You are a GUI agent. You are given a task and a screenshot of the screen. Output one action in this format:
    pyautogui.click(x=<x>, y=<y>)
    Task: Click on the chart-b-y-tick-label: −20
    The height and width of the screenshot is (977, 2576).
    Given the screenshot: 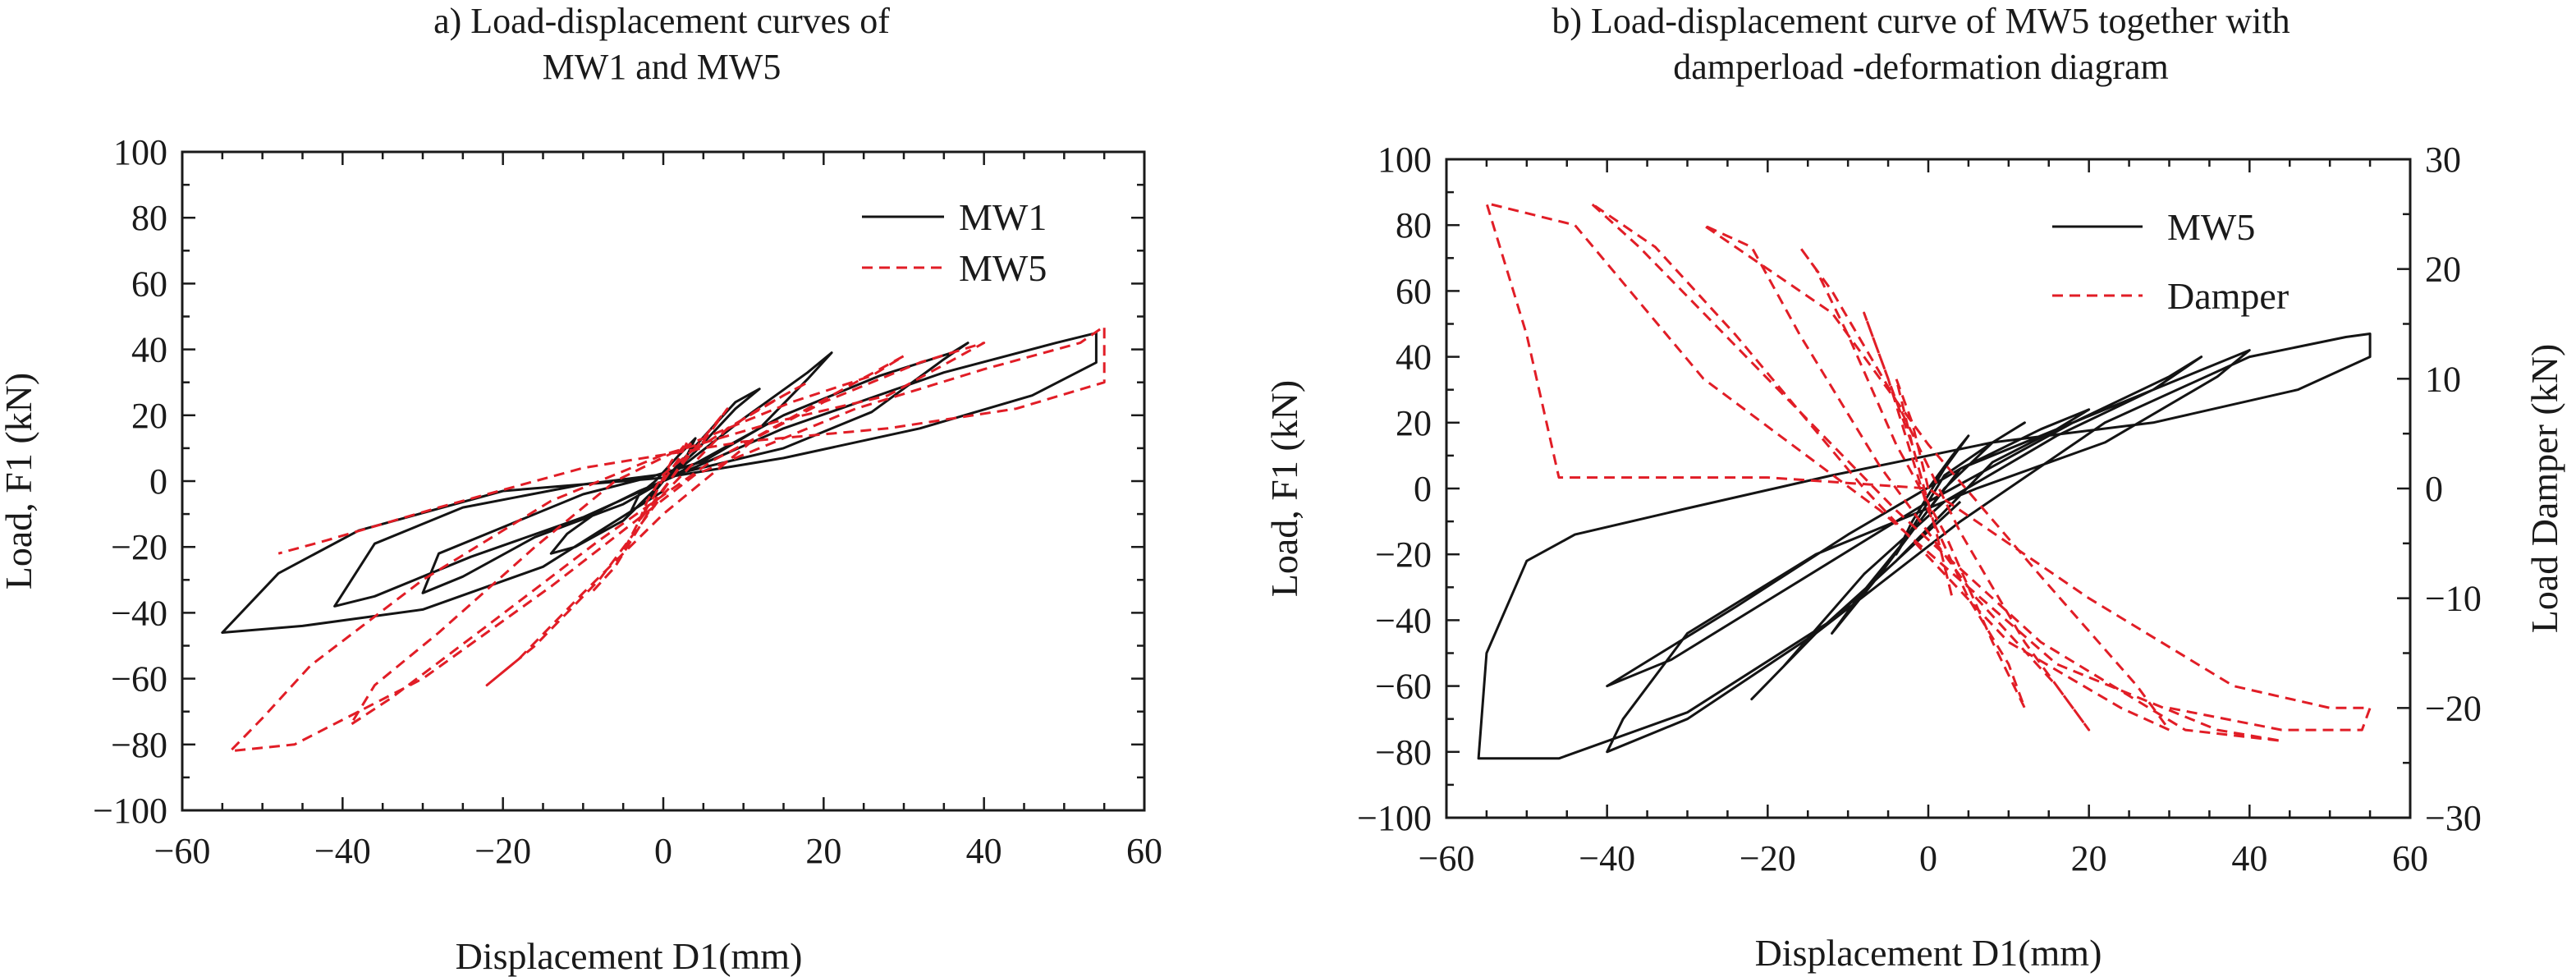 What is the action you would take?
    pyautogui.click(x=1404, y=554)
    